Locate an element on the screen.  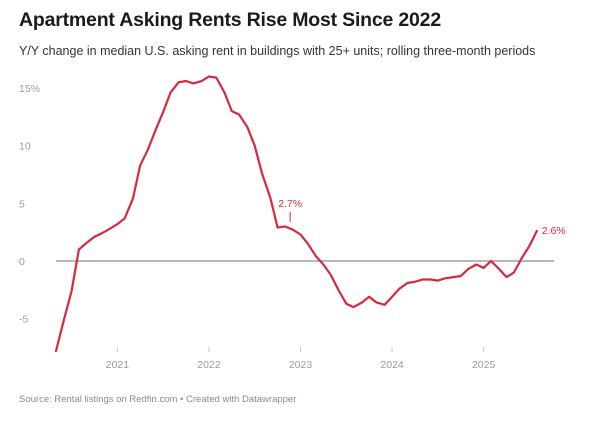
y-tick-label: 0 is located at coordinates (22, 262).